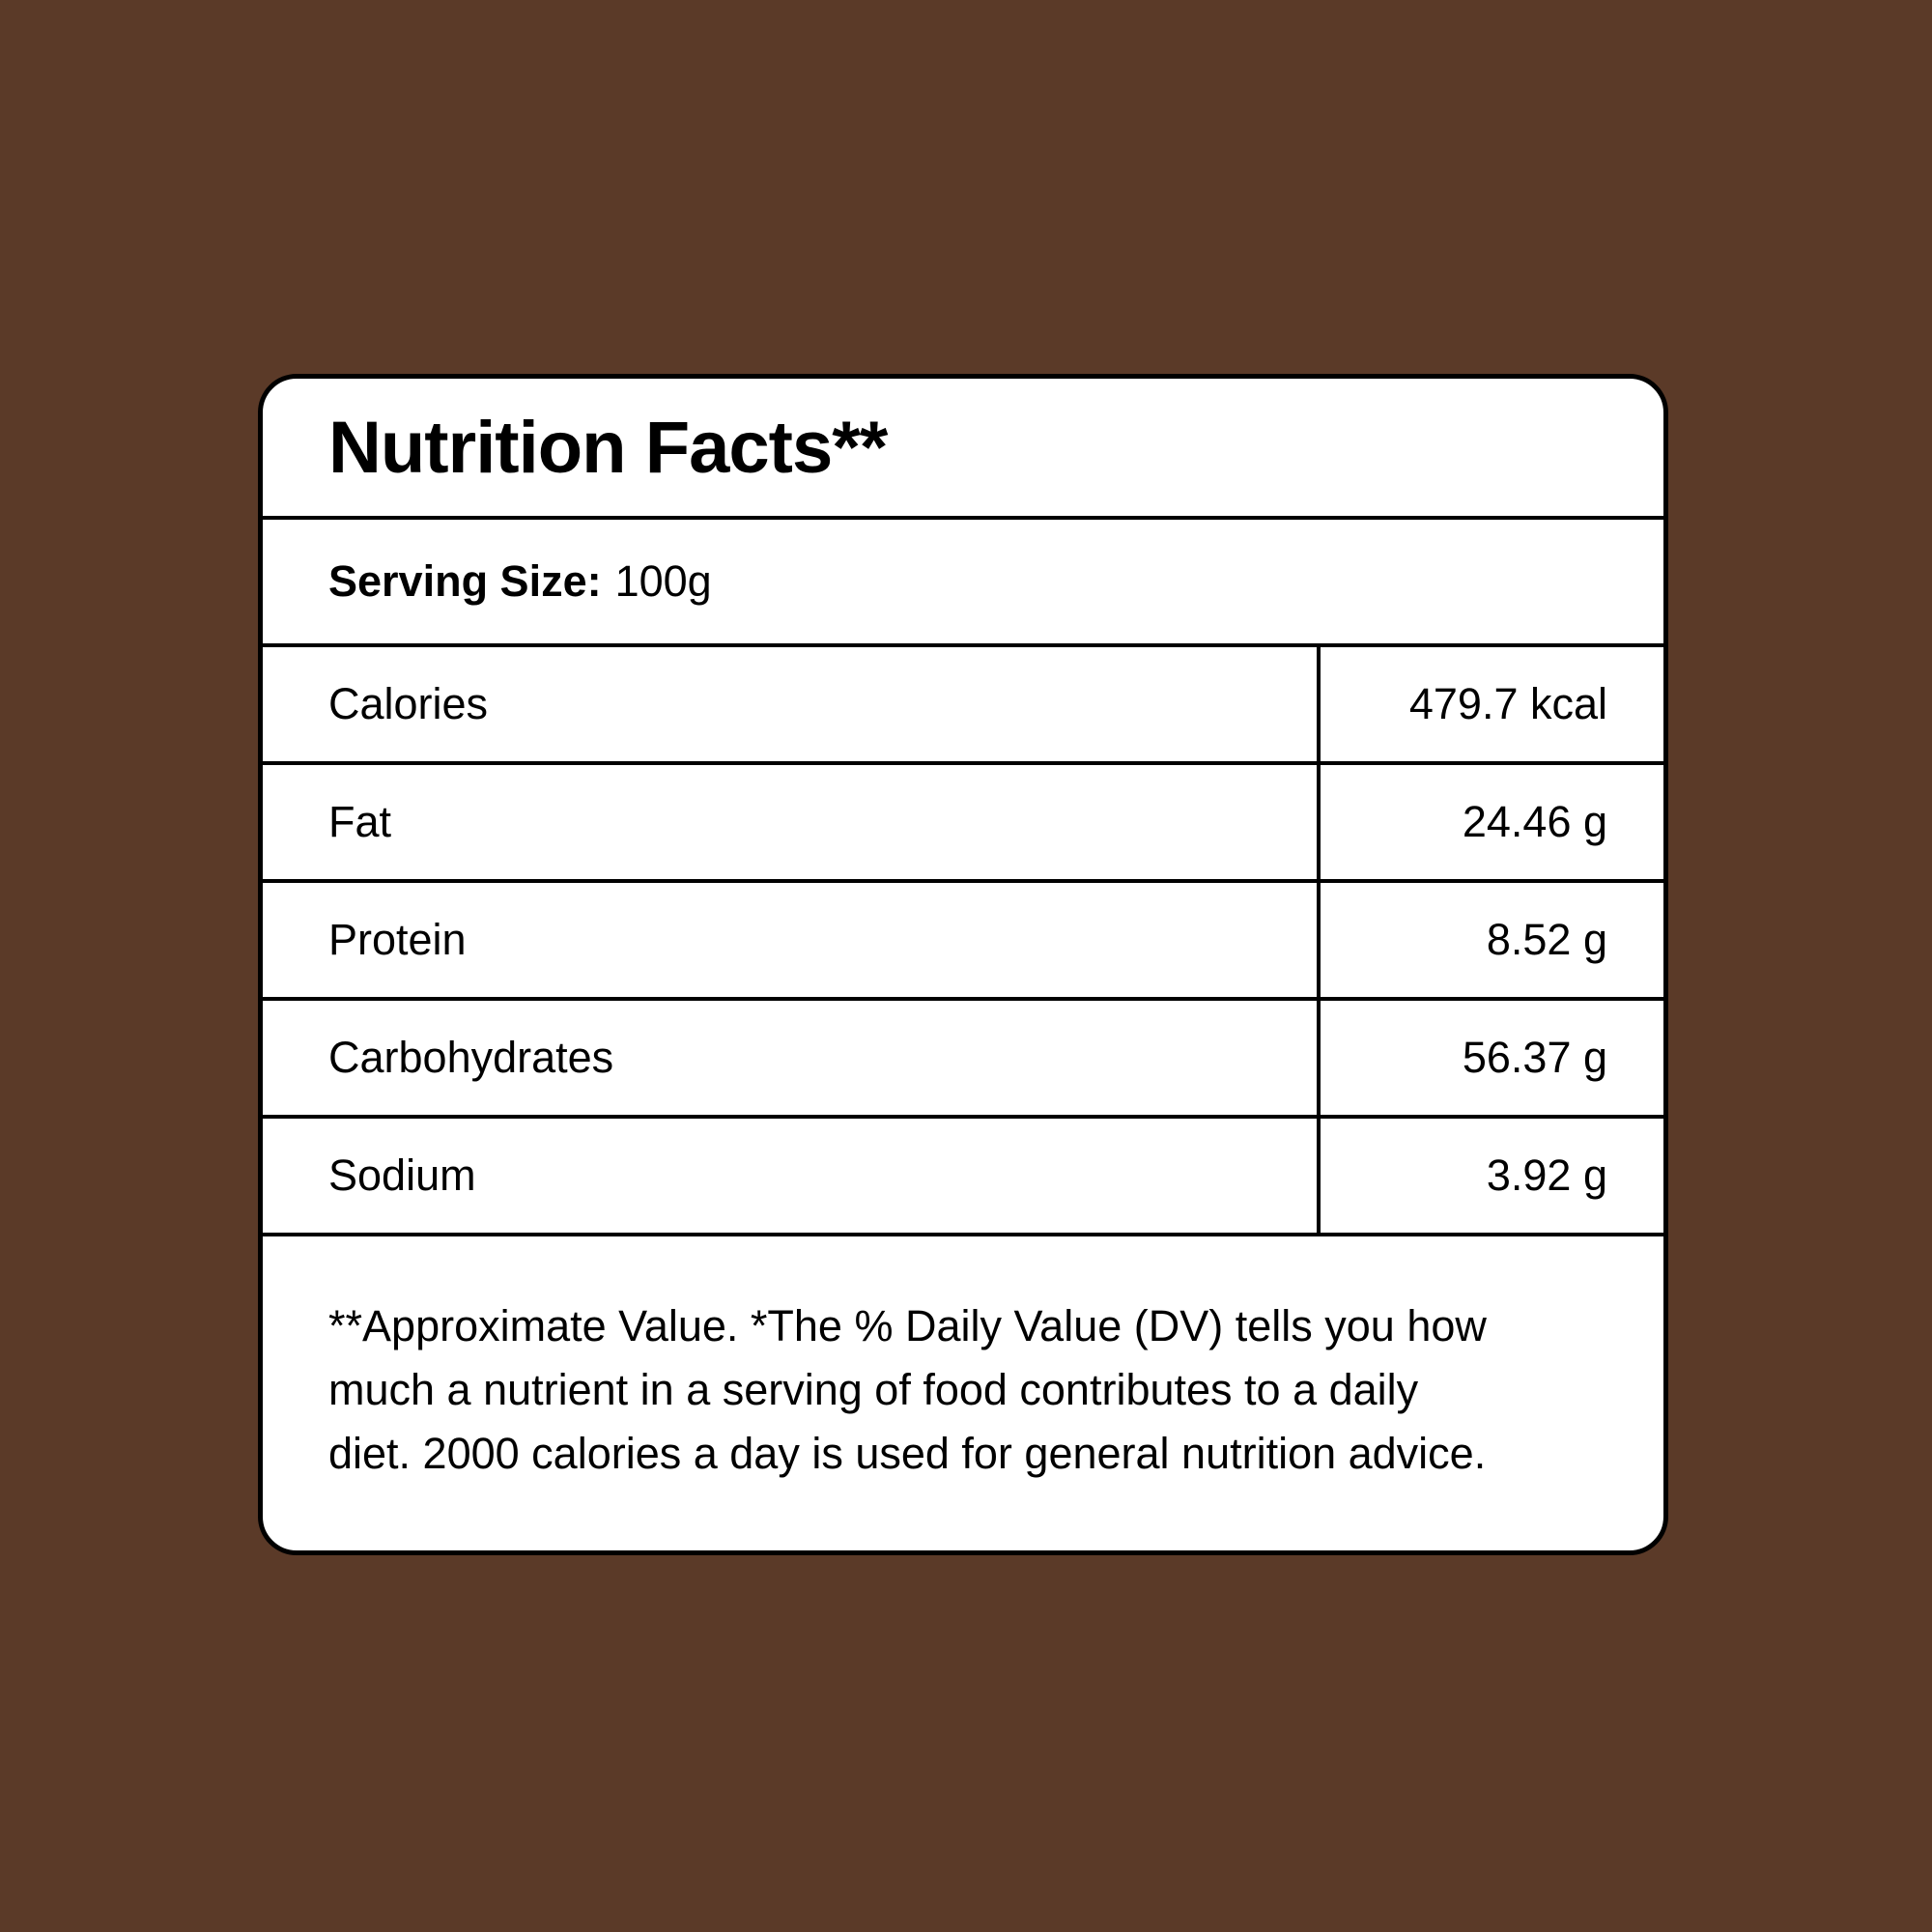 This screenshot has height=1932, width=1932. I want to click on table-row-calories: Calories 479.7 kcal, so click(963, 706).